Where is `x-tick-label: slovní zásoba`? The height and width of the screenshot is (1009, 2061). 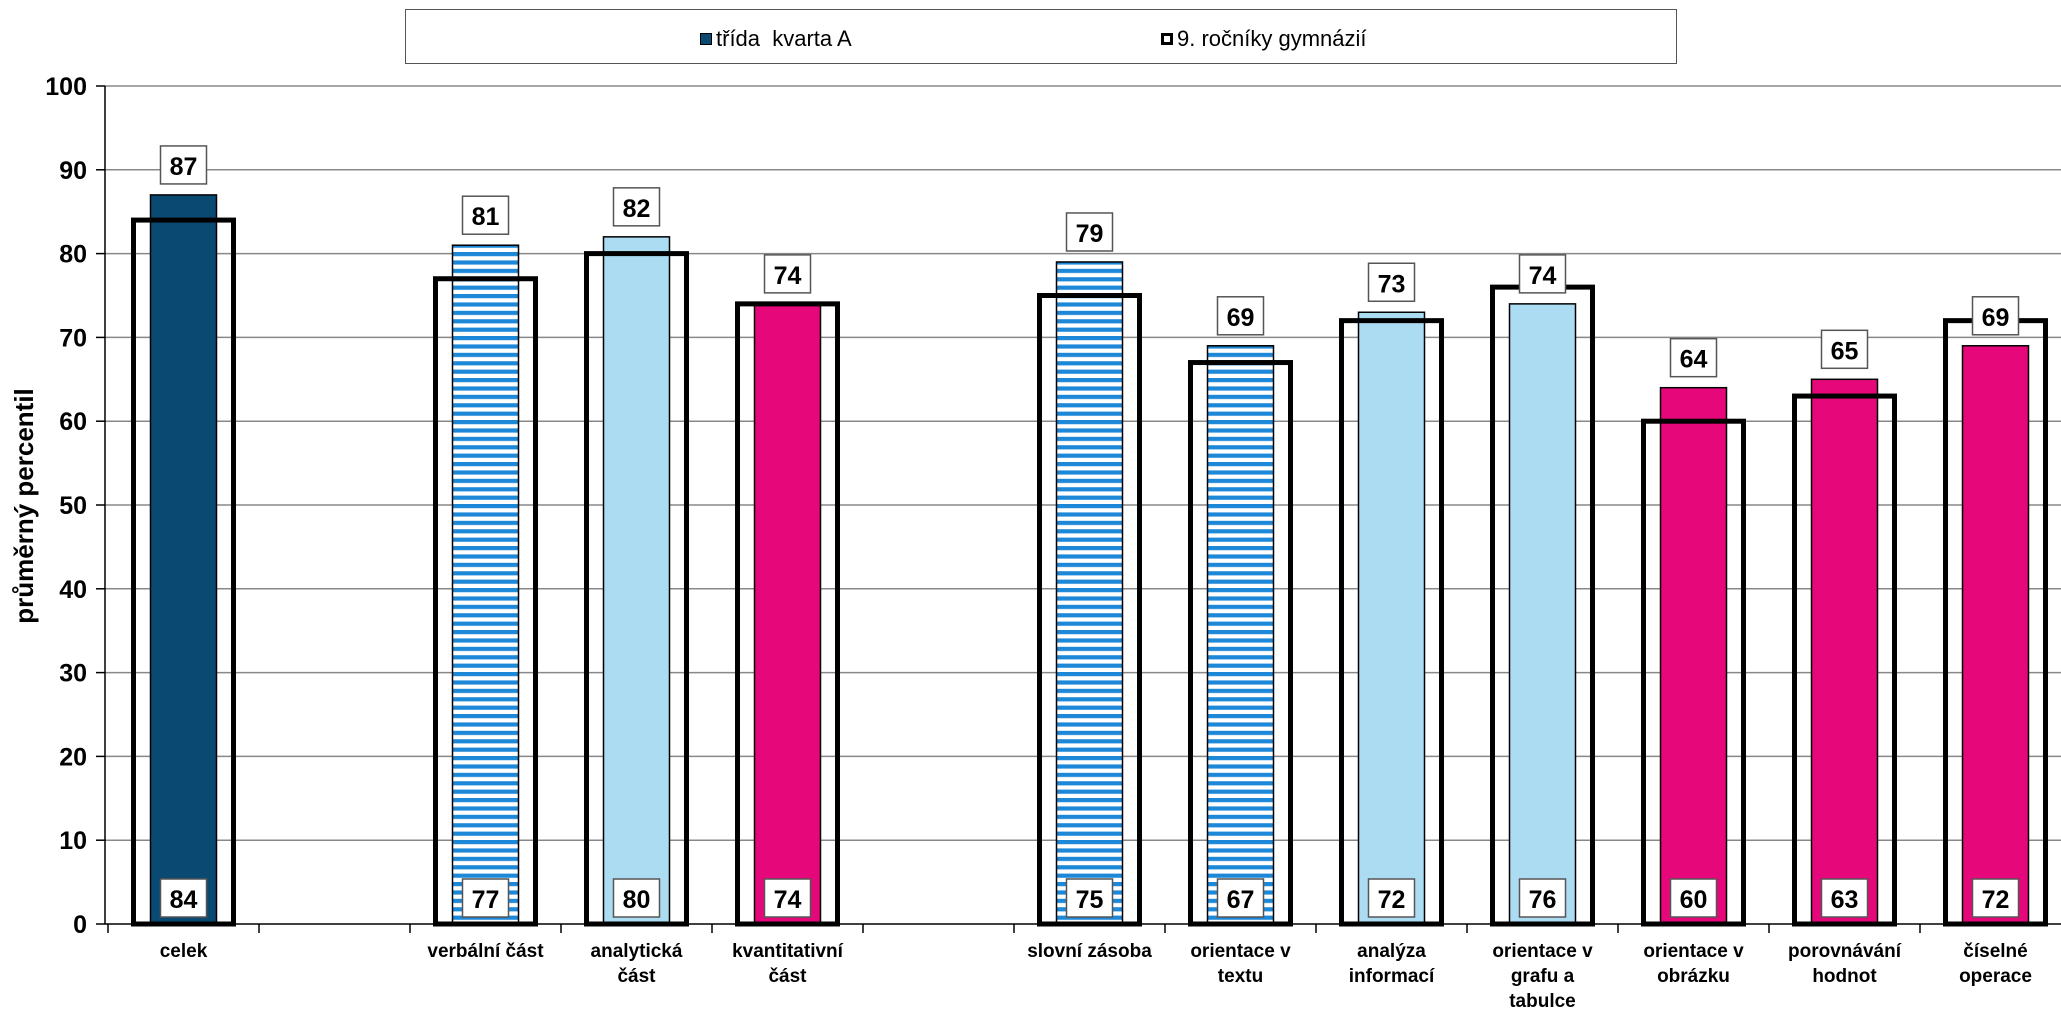
x-tick-label: slovní zásoba is located at coordinates (1089, 951).